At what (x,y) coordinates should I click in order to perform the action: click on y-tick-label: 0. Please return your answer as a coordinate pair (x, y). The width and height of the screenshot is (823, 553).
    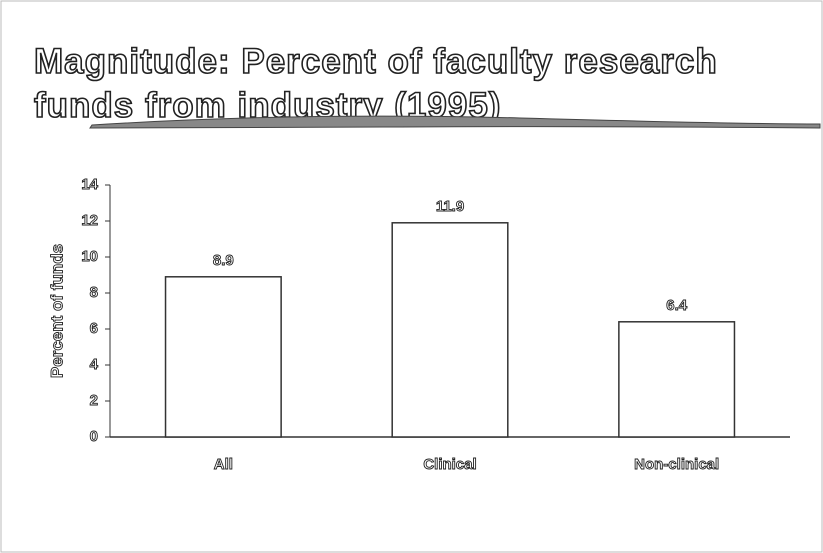
    Looking at the image, I should click on (94, 436).